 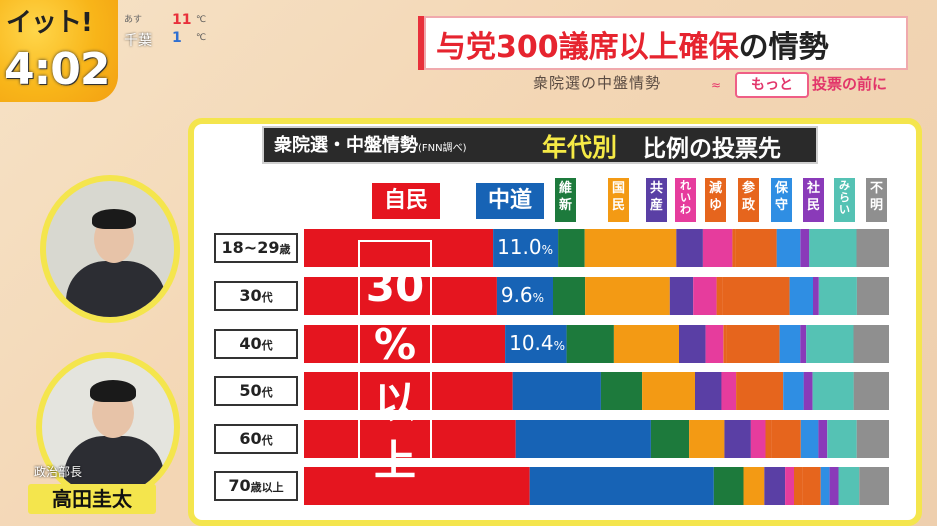 What do you see at coordinates (133, 20) in the screenshot?
I see `weather-day: あす` at bounding box center [133, 20].